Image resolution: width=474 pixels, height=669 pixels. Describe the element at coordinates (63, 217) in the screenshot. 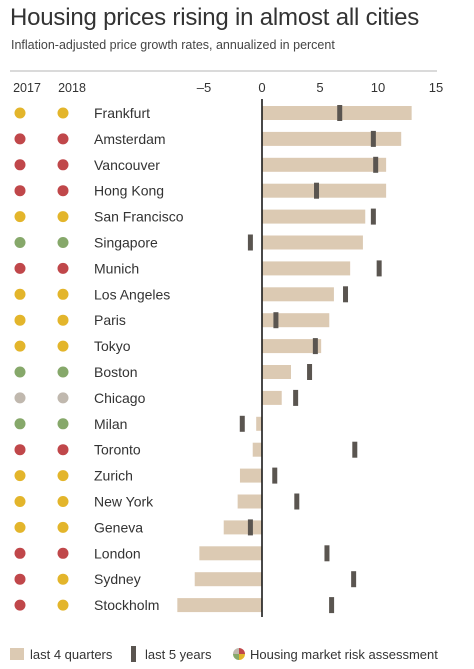

I see `risk-dot-2018-san-francisco` at that location.